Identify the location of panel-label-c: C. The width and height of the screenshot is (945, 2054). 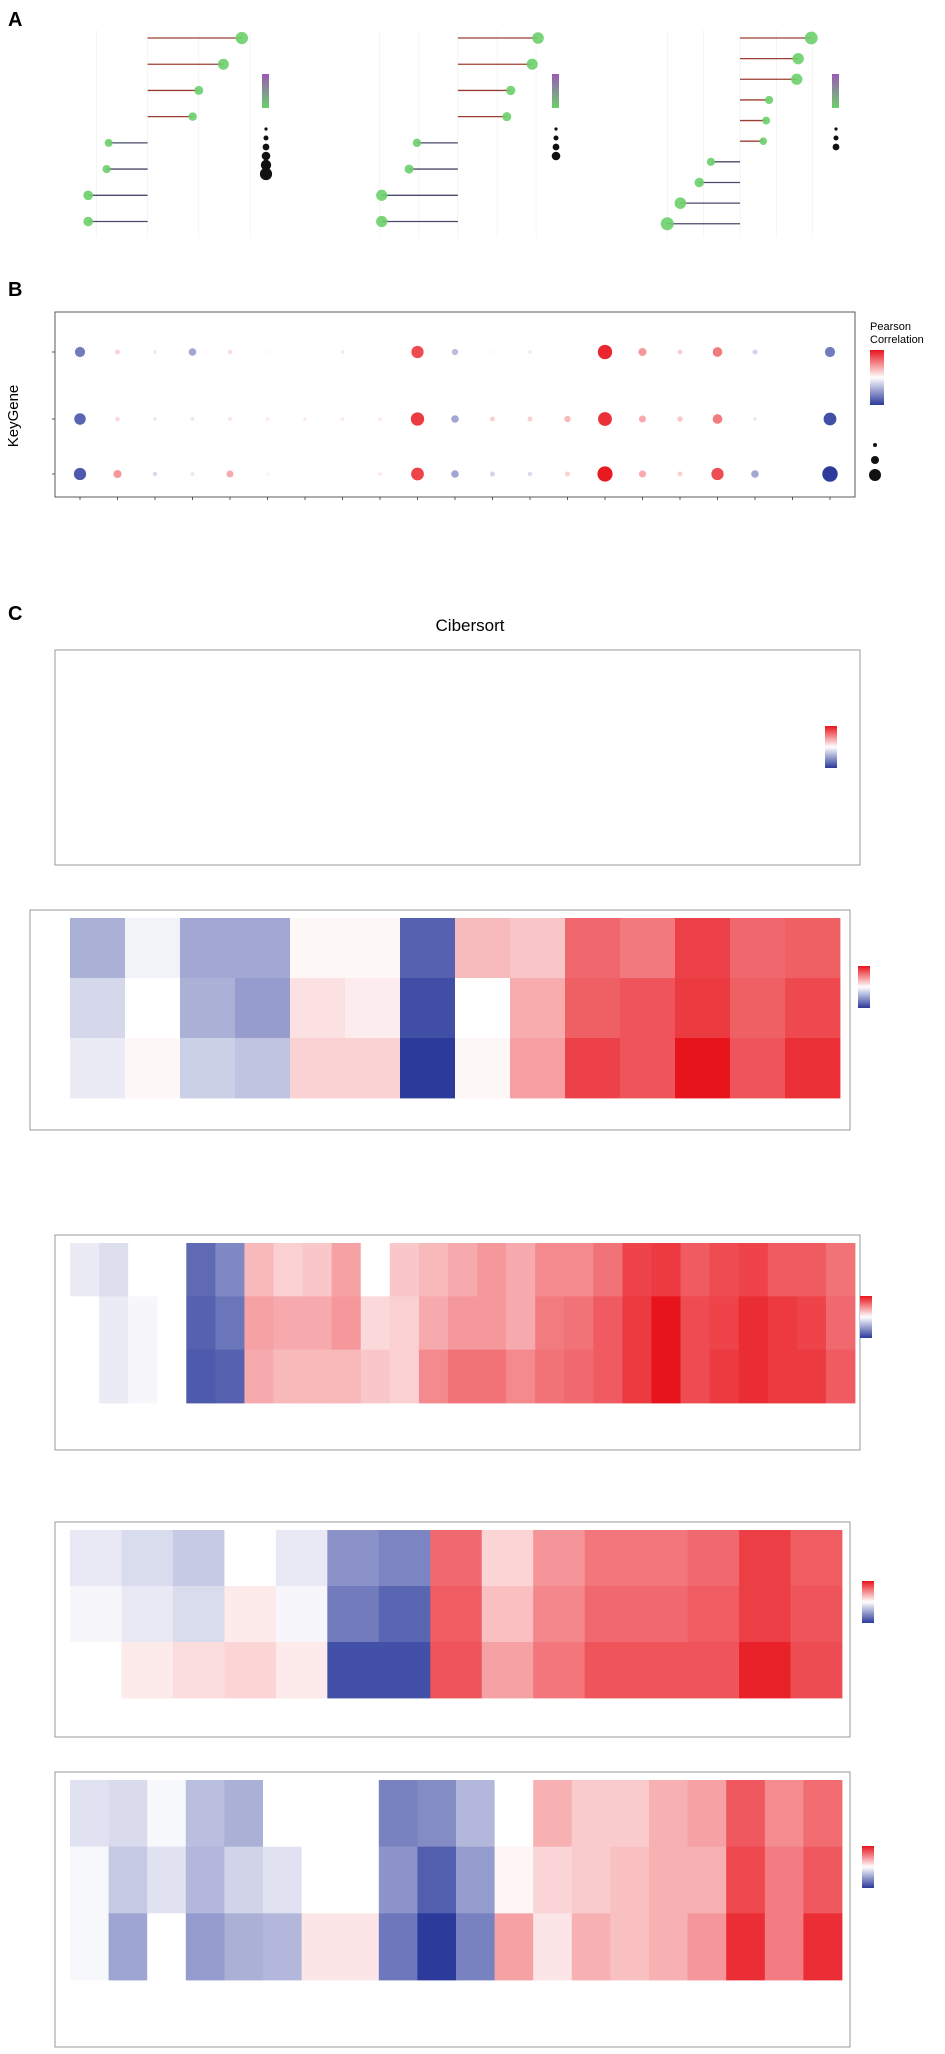
(15, 614).